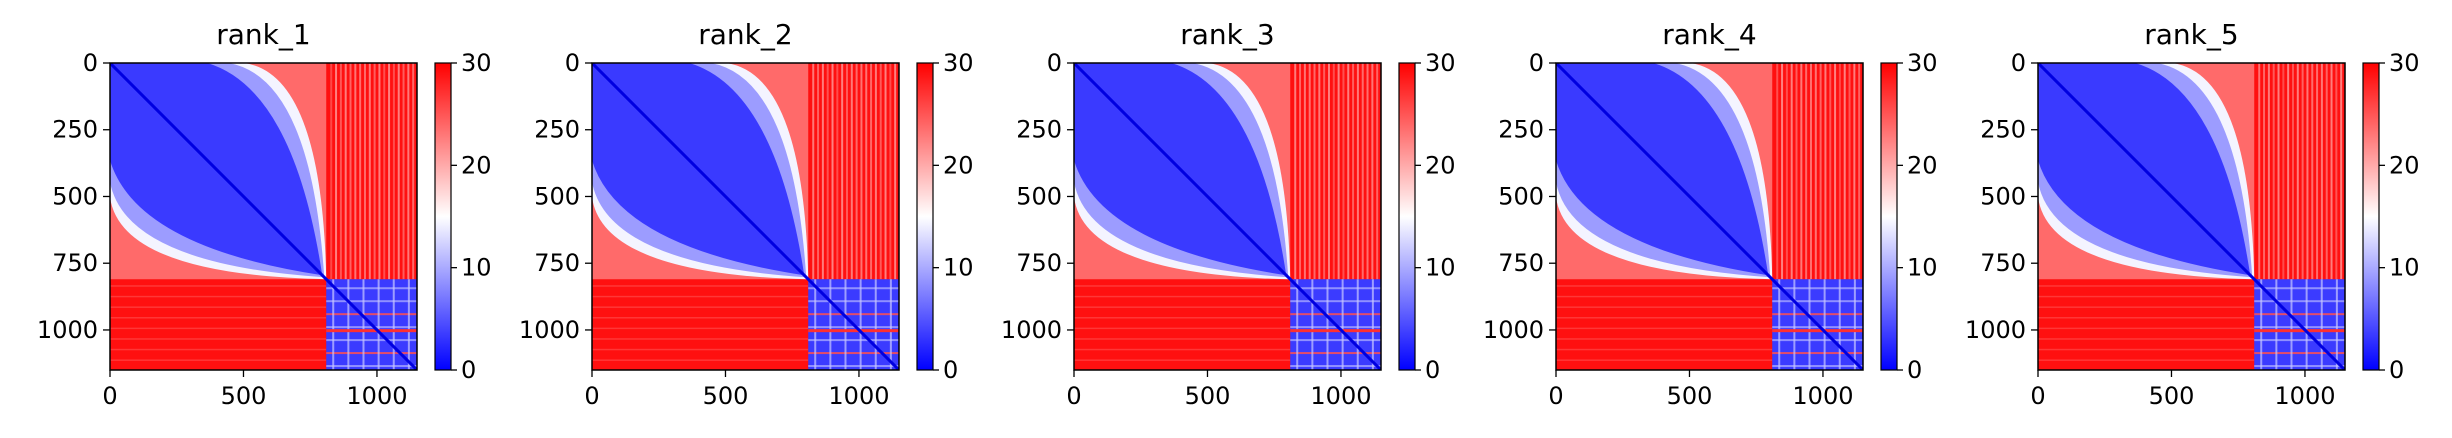  I want to click on y-tick-label: 1000, so click(67, 330).